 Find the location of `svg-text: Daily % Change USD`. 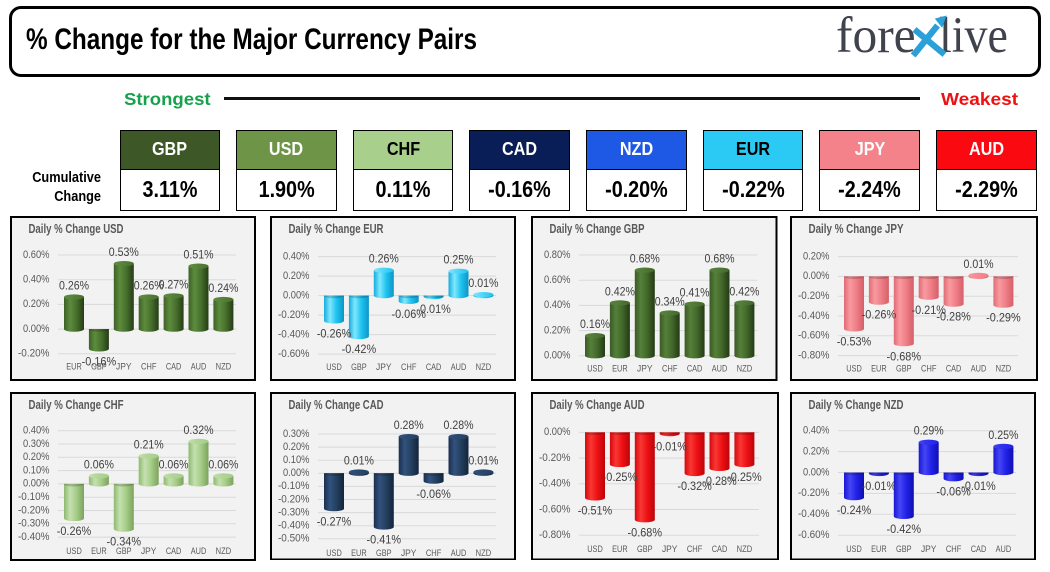

svg-text: Daily % Change USD is located at coordinates (75, 228).